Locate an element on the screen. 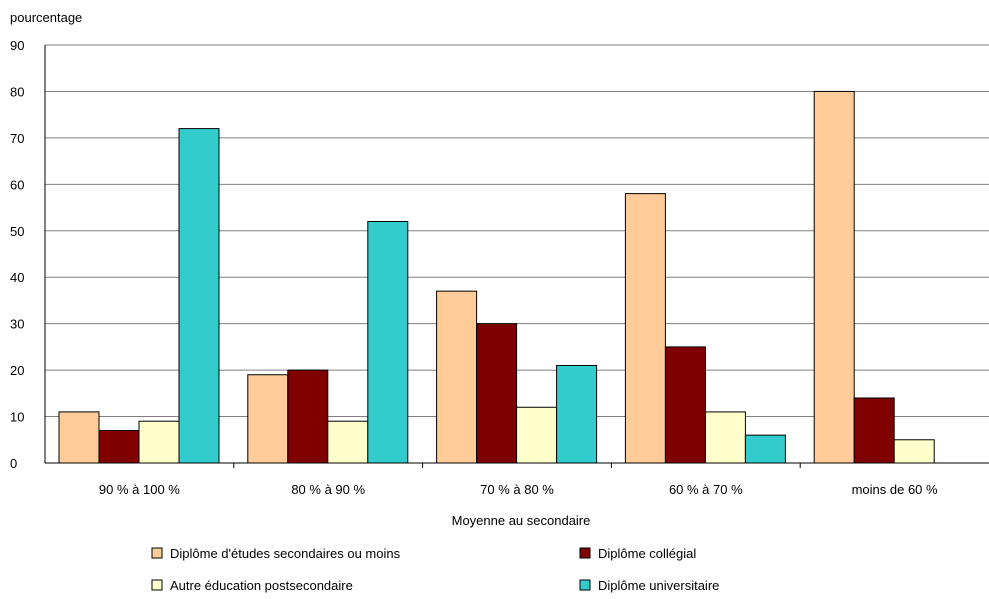  legend-label: Diplôme universitaire is located at coordinates (658, 585).